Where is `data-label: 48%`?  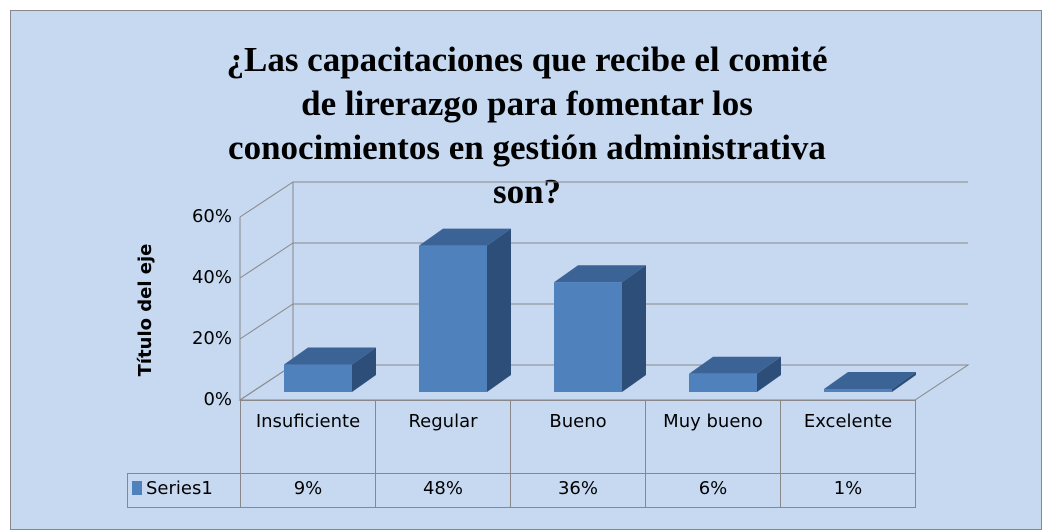
data-label: 48% is located at coordinates (443, 490).